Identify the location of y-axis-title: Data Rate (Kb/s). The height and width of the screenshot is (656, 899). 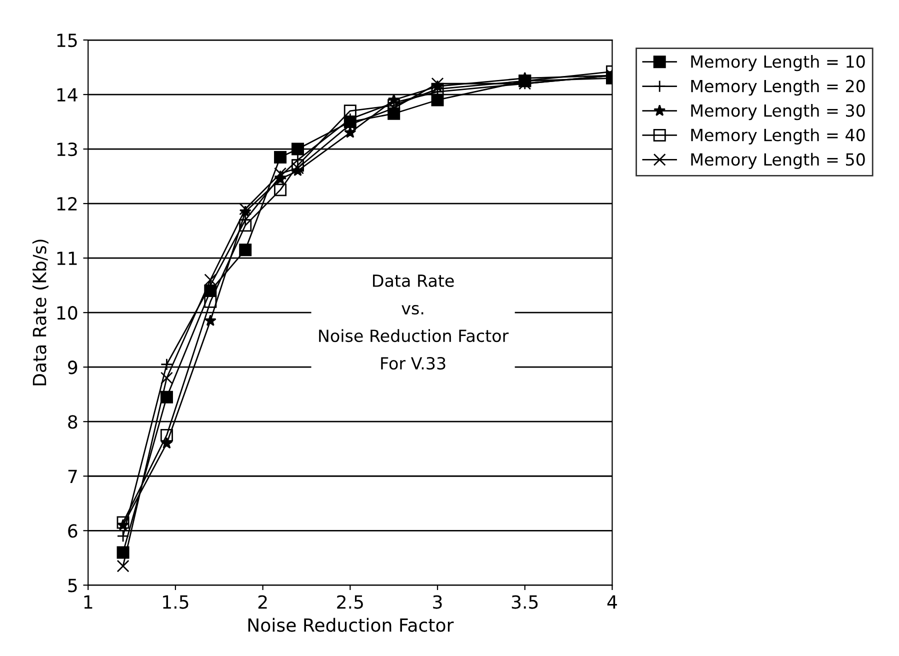
(40, 313).